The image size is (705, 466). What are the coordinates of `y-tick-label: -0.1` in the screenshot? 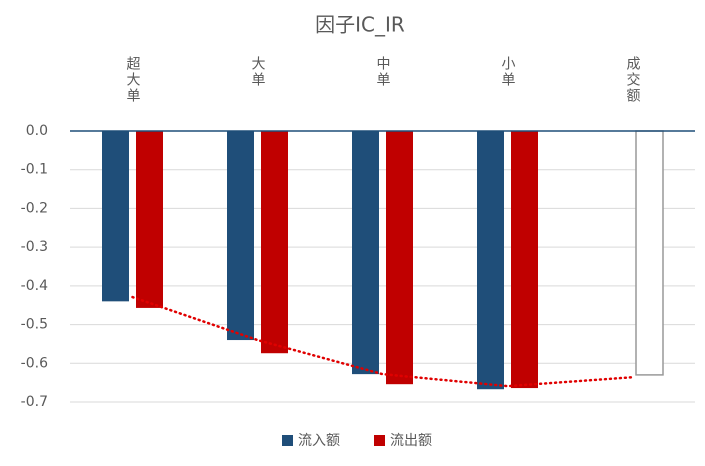 It's located at (34, 170).